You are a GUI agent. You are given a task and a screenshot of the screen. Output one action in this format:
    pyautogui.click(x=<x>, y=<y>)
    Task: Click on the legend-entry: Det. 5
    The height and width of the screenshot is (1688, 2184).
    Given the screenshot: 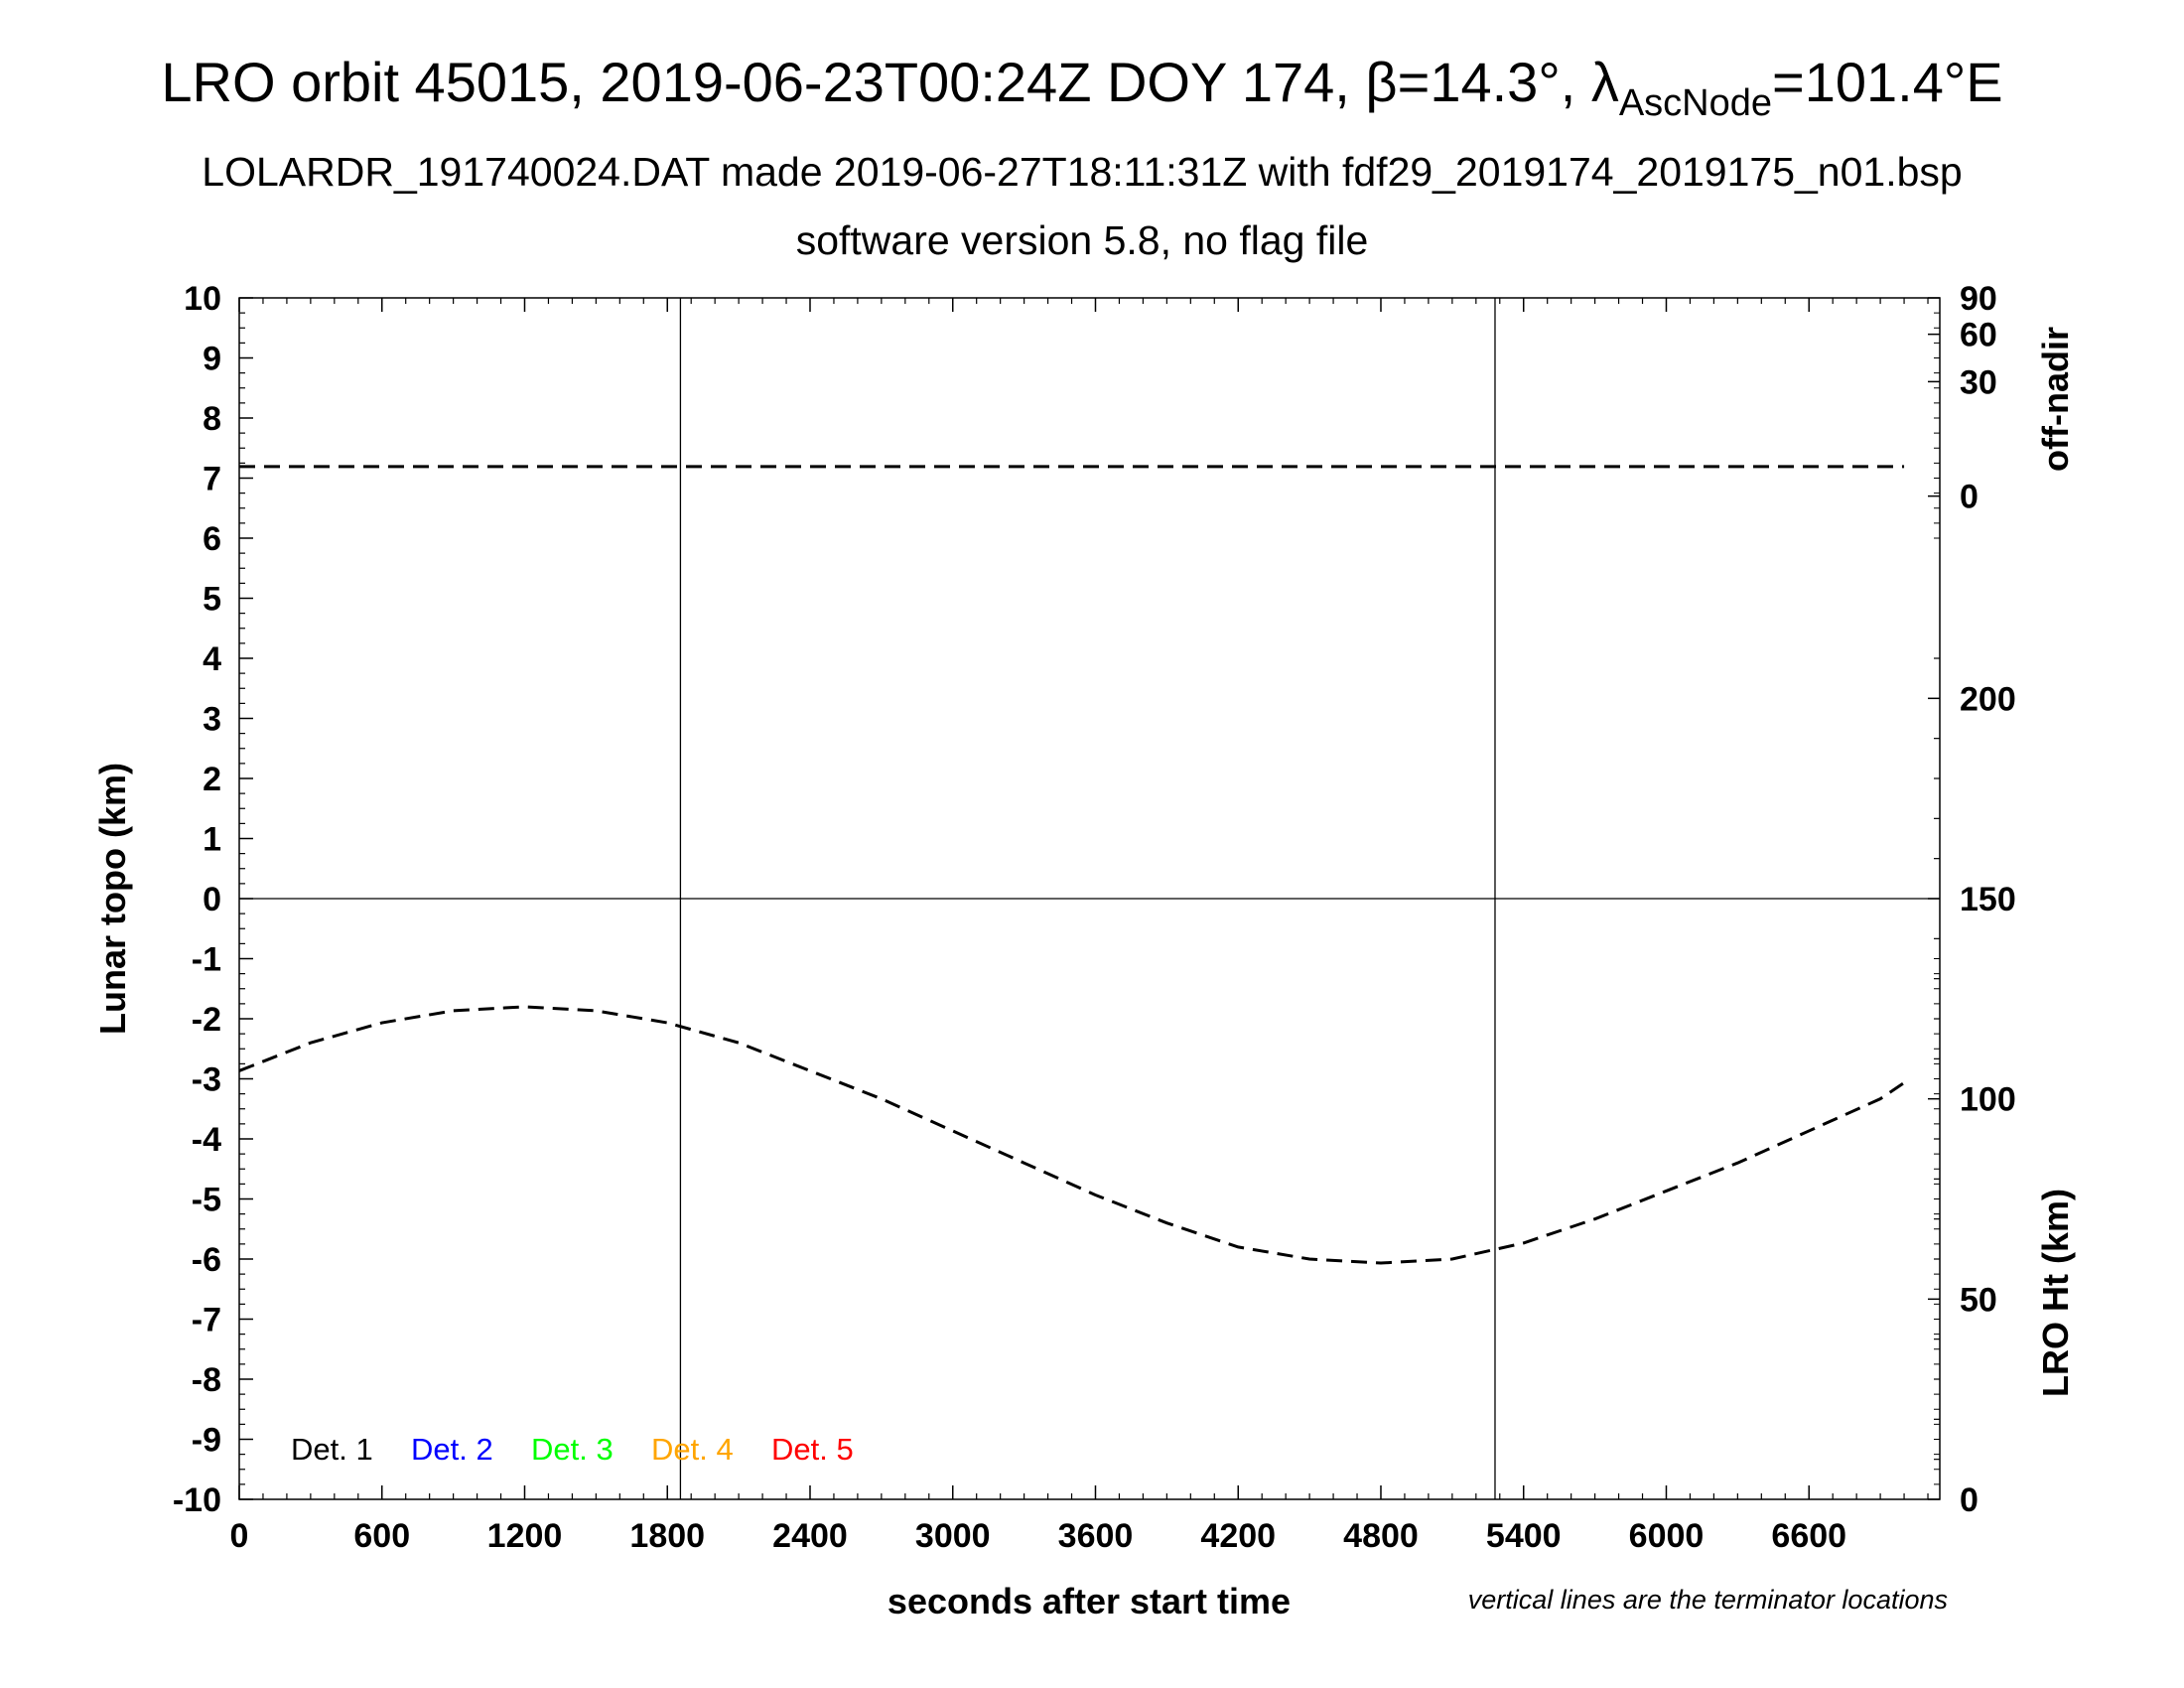 What is the action you would take?
    pyautogui.click(x=812, y=1449)
    